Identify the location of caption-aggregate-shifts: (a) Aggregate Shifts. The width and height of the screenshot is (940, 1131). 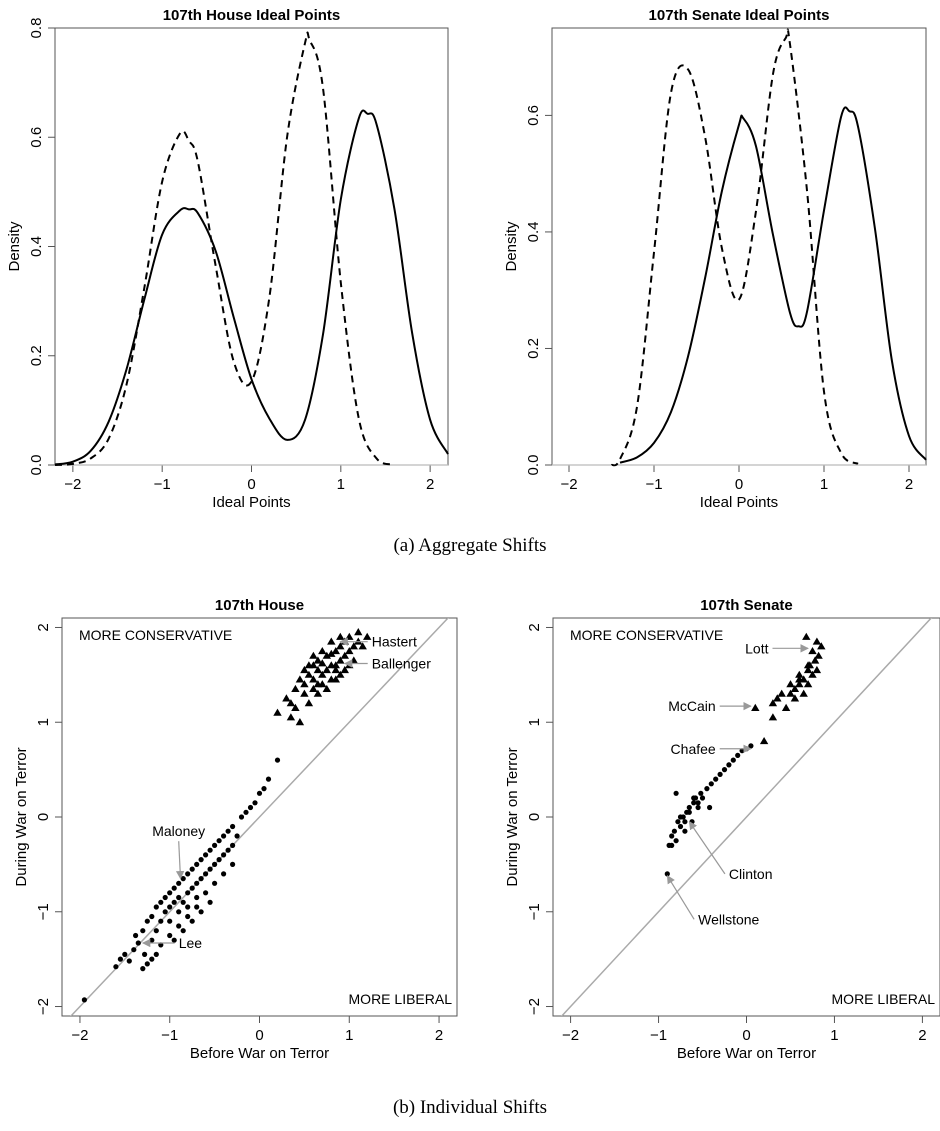
(469, 545).